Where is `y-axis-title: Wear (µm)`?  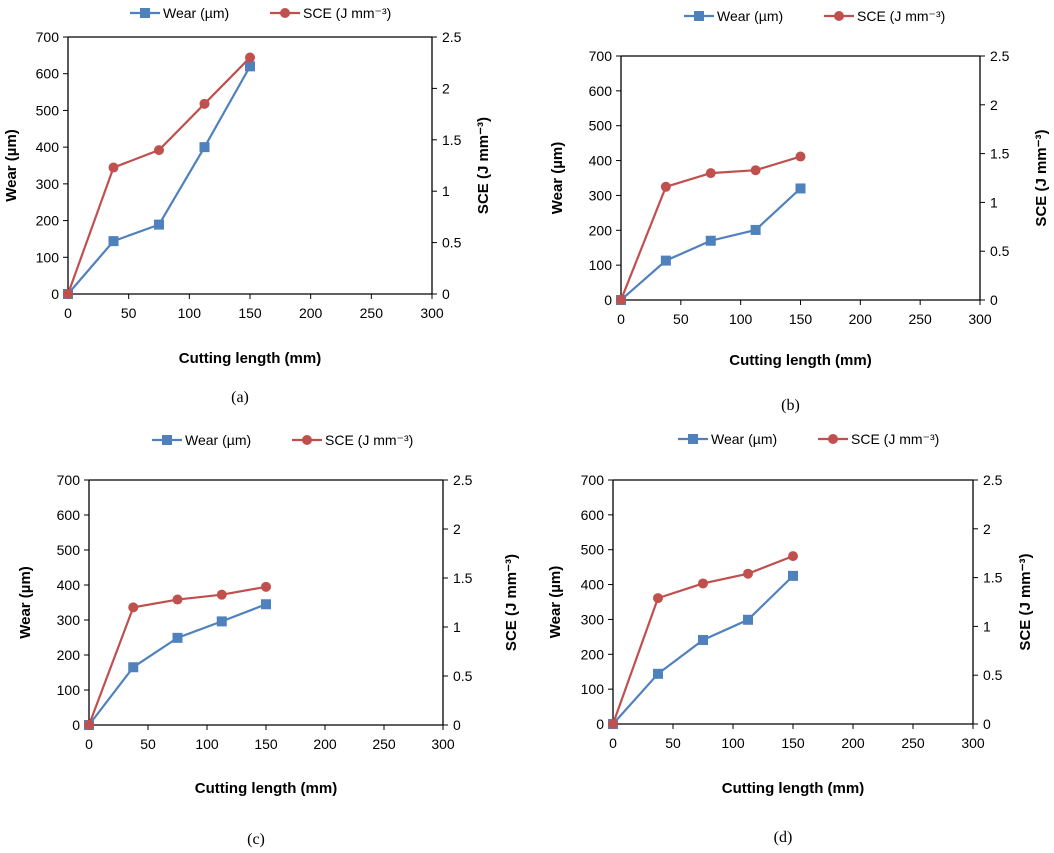 y-axis-title: Wear (µm) is located at coordinates (11, 165).